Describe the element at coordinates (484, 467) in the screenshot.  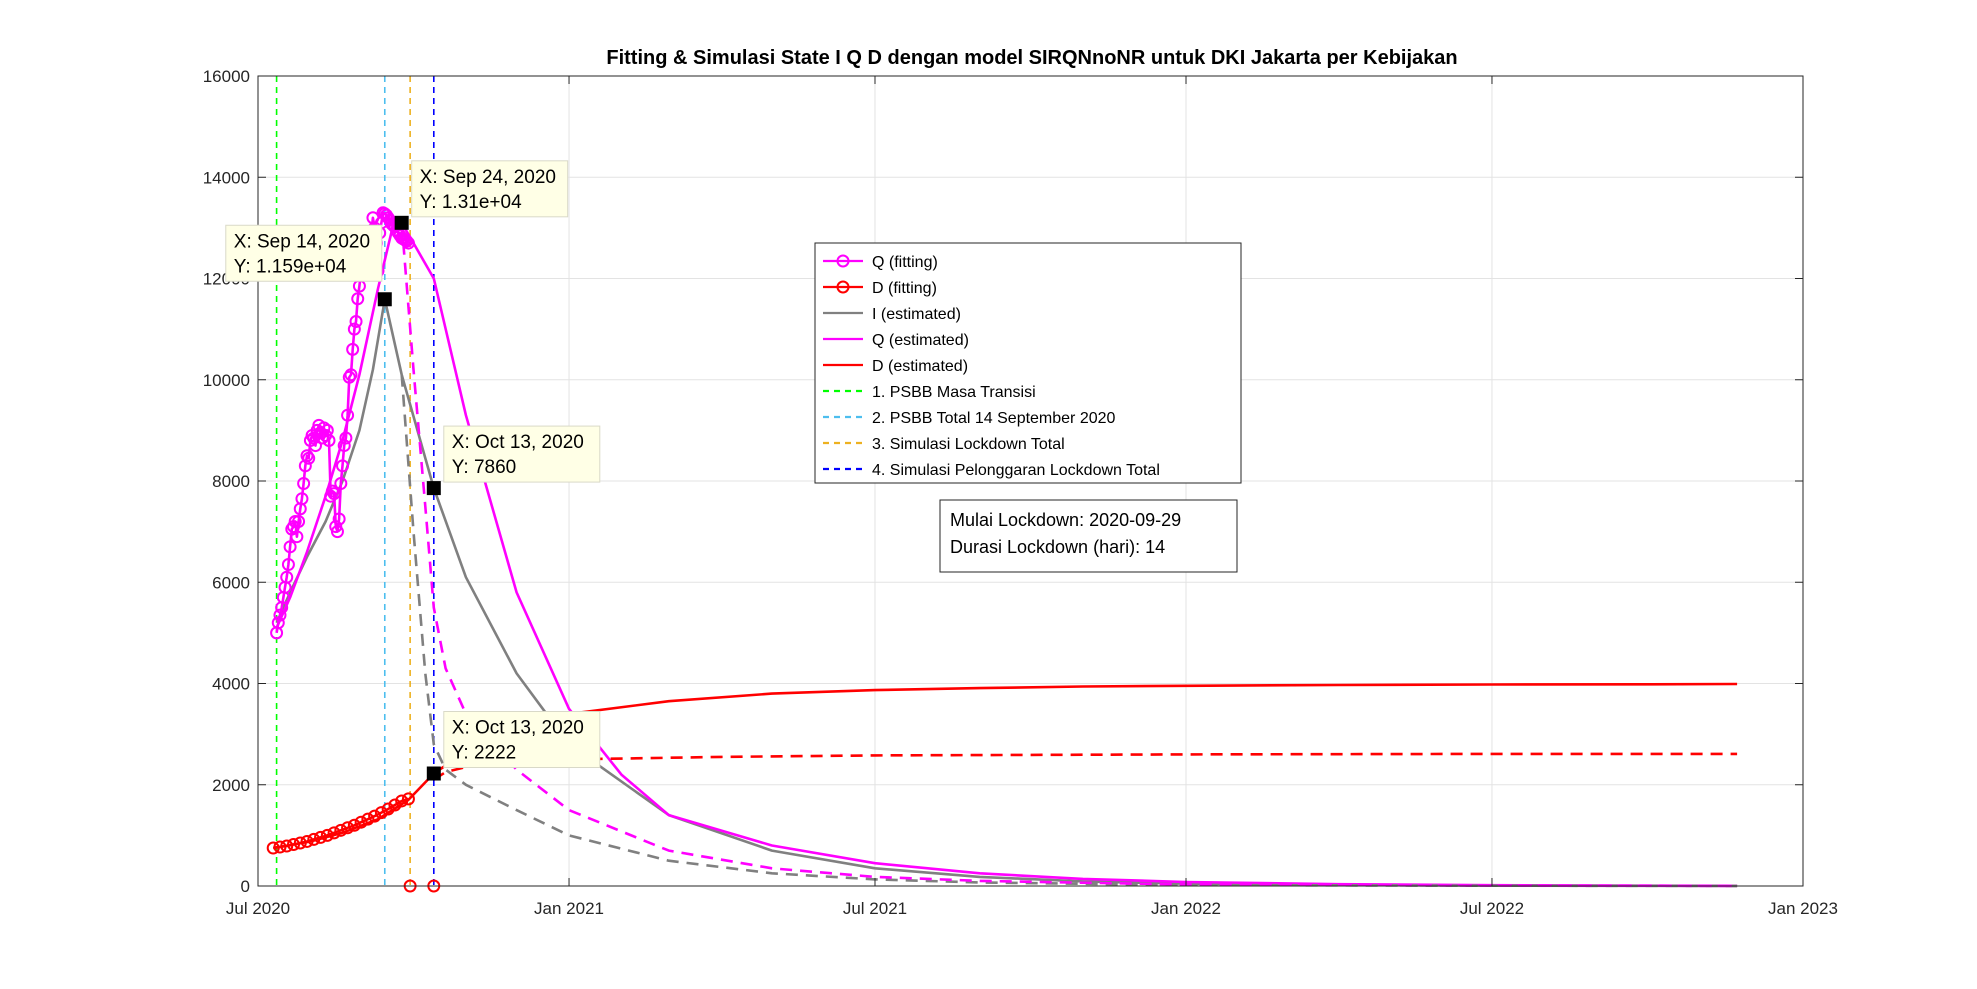
I see `datatip-y-text: Y: 7860` at that location.